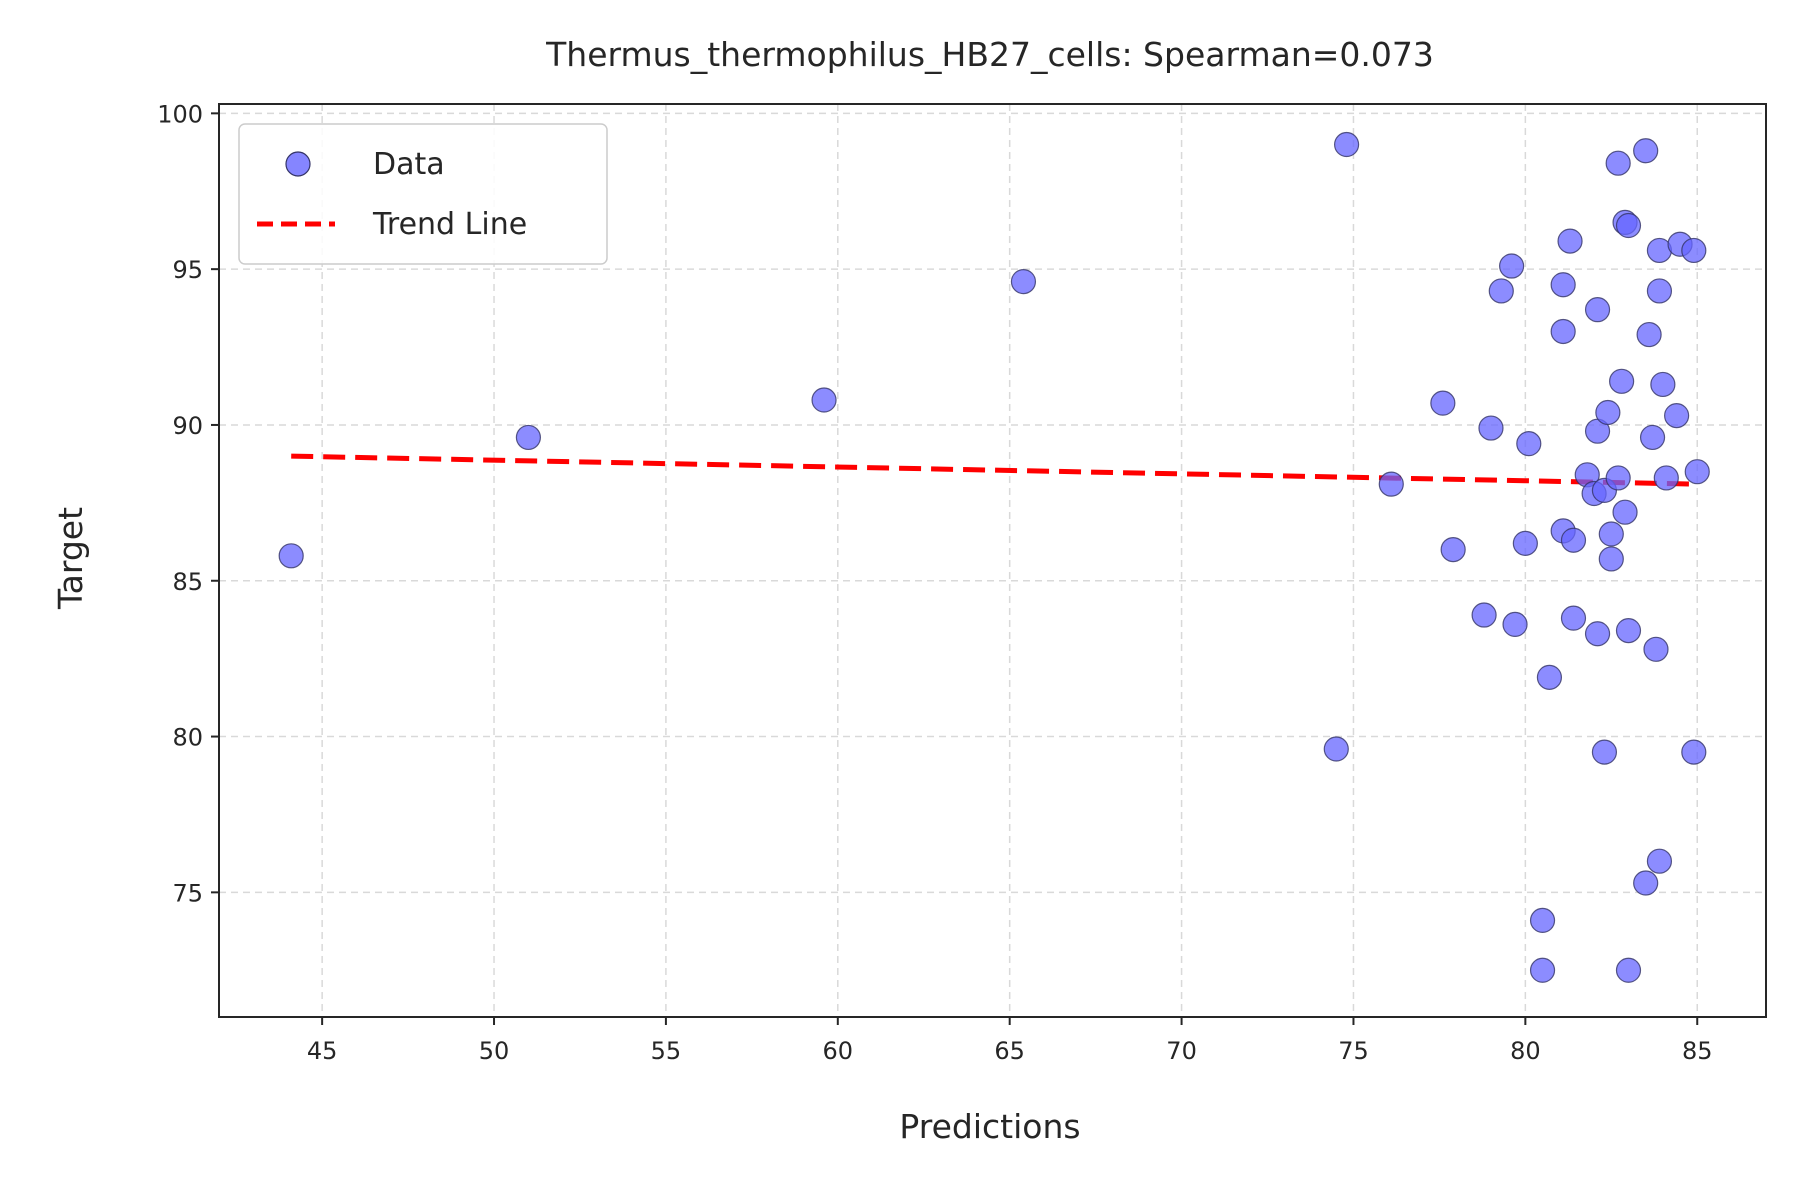  Describe the element at coordinates (187, 893) in the screenshot. I see `y-tick-label: 75` at that location.